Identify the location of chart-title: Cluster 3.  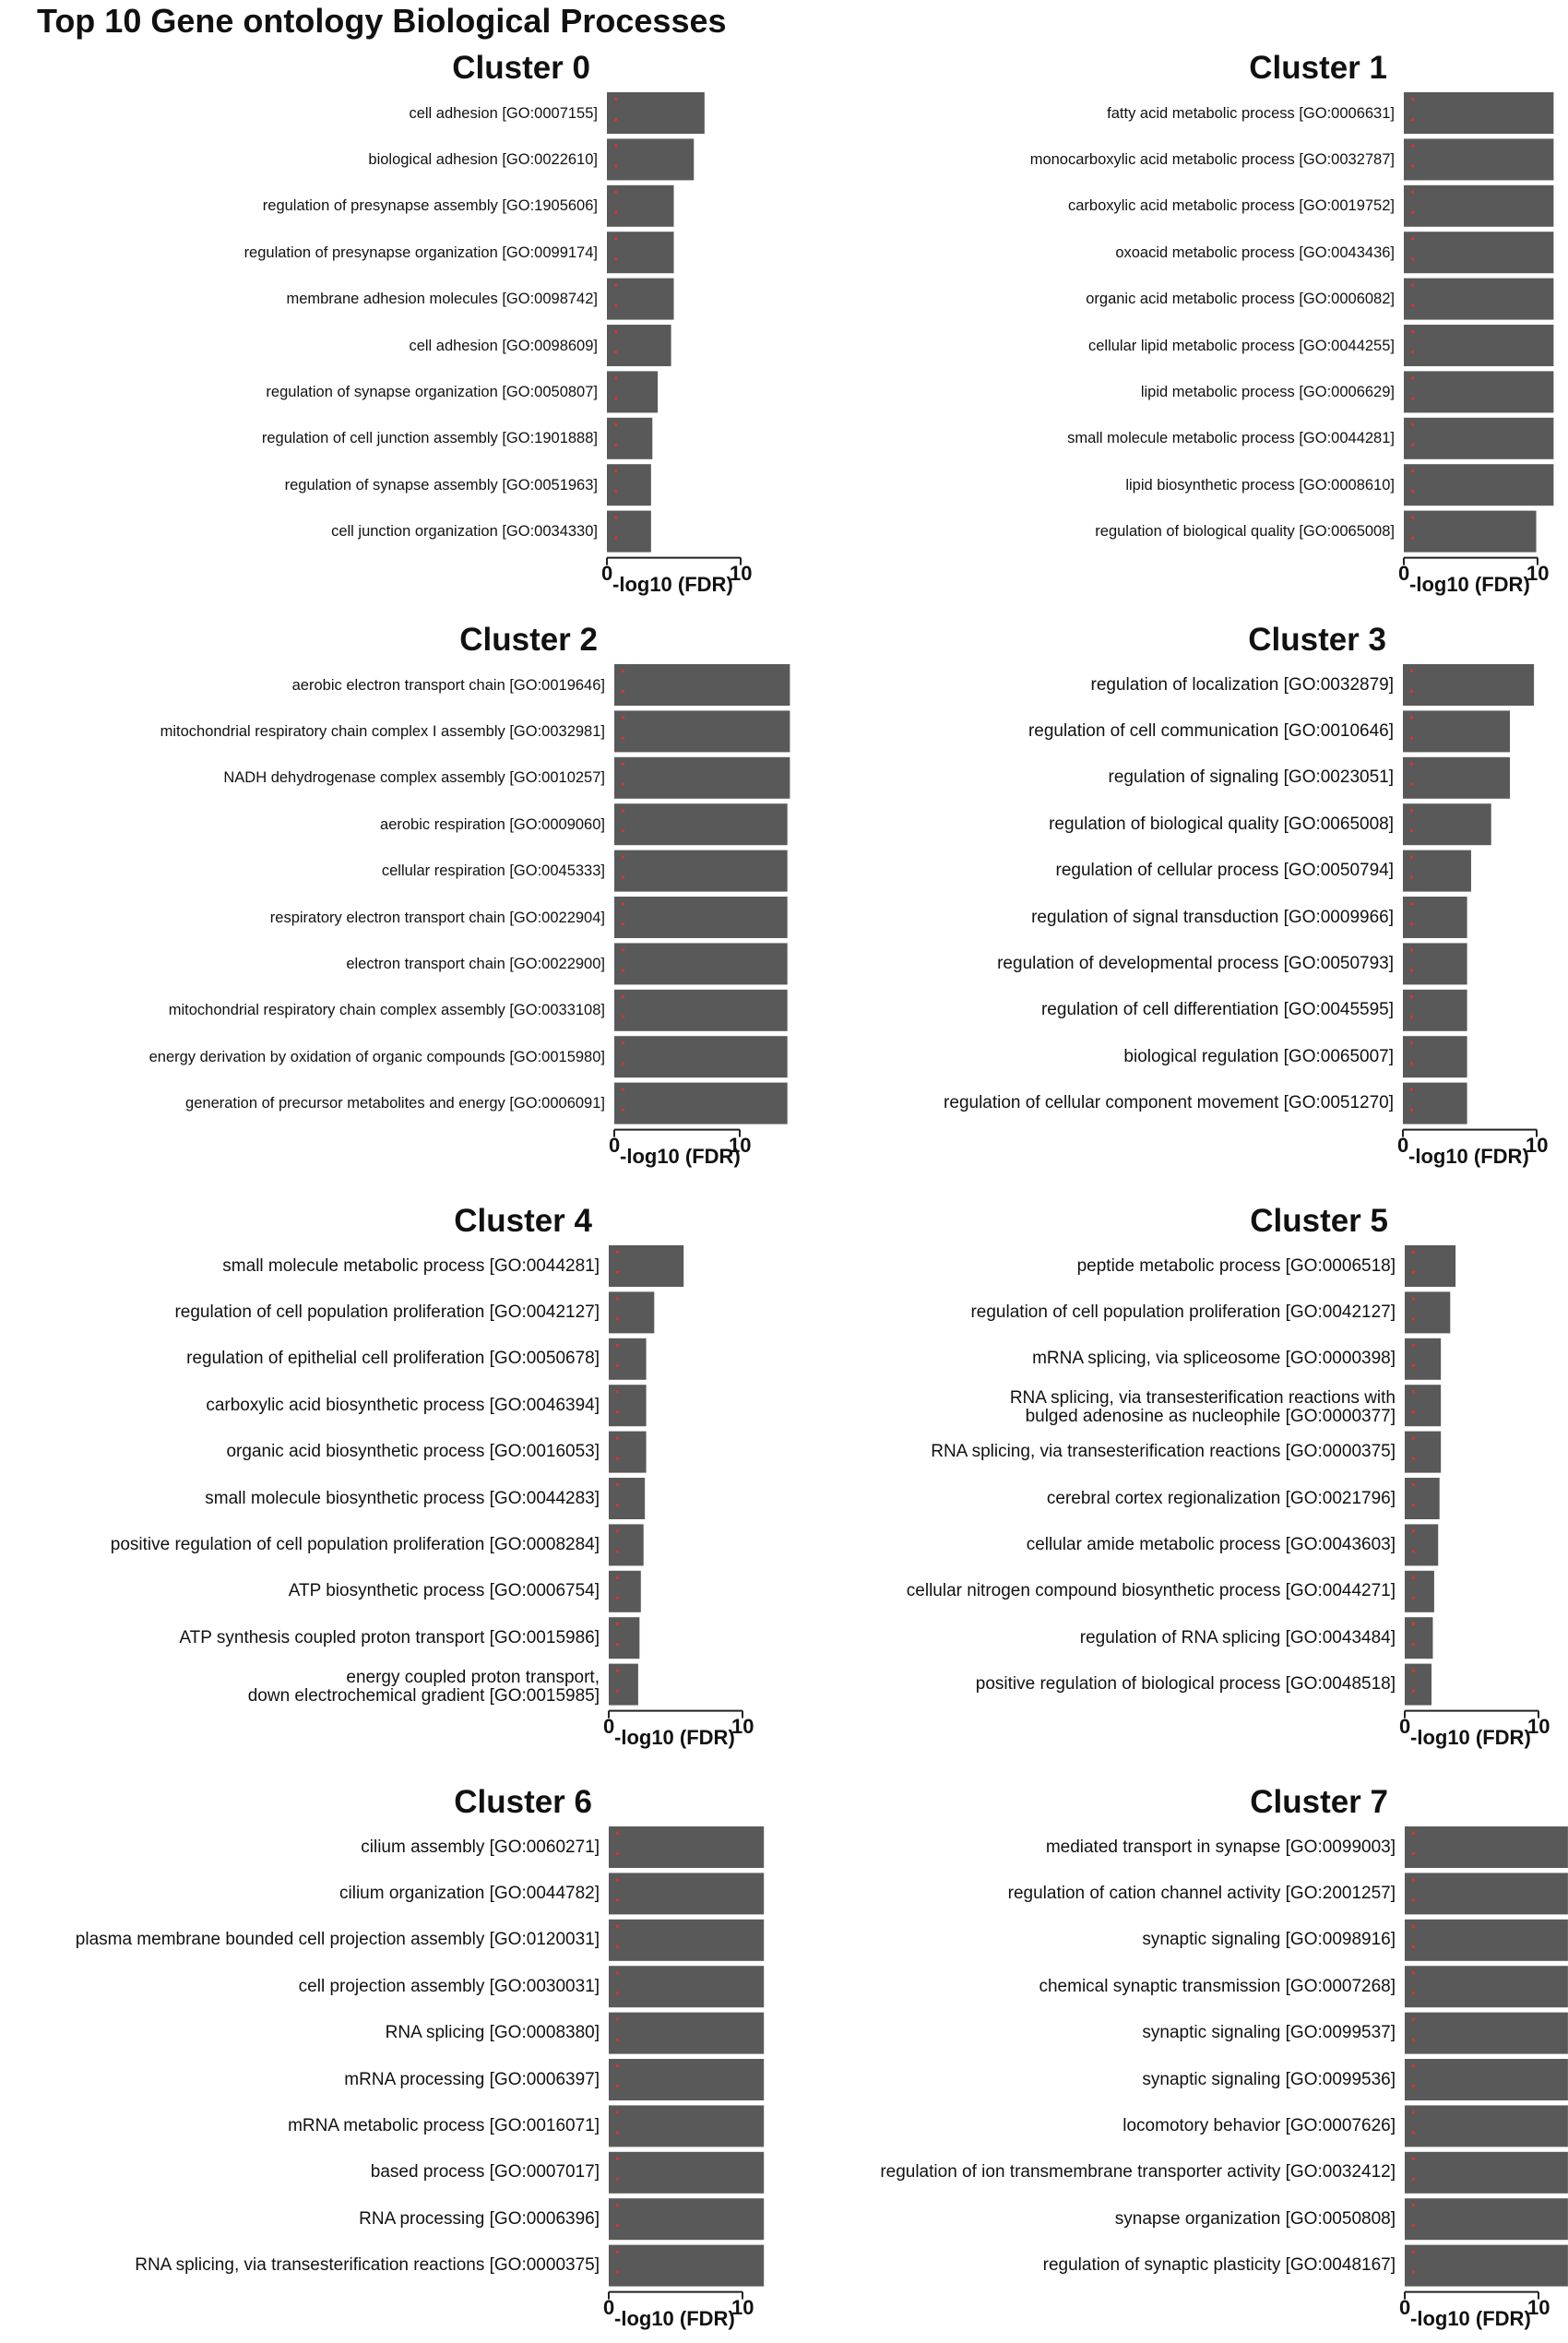
(1317, 640).